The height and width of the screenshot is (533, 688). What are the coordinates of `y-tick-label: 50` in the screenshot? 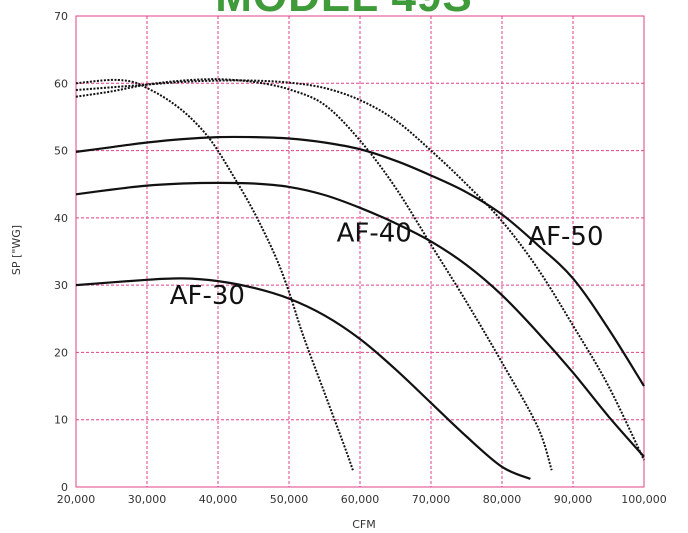 It's located at (61, 151).